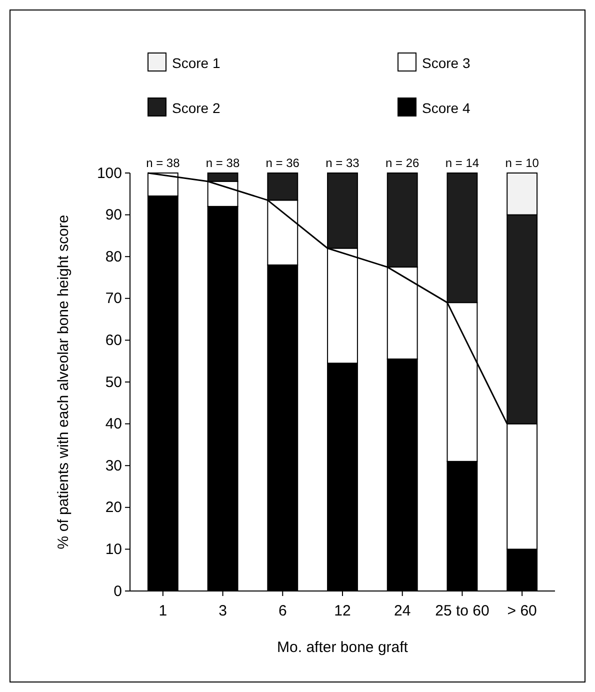 This screenshot has height=692, width=595. What do you see at coordinates (403, 163) in the screenshot?
I see `annotation: n = 26` at bounding box center [403, 163].